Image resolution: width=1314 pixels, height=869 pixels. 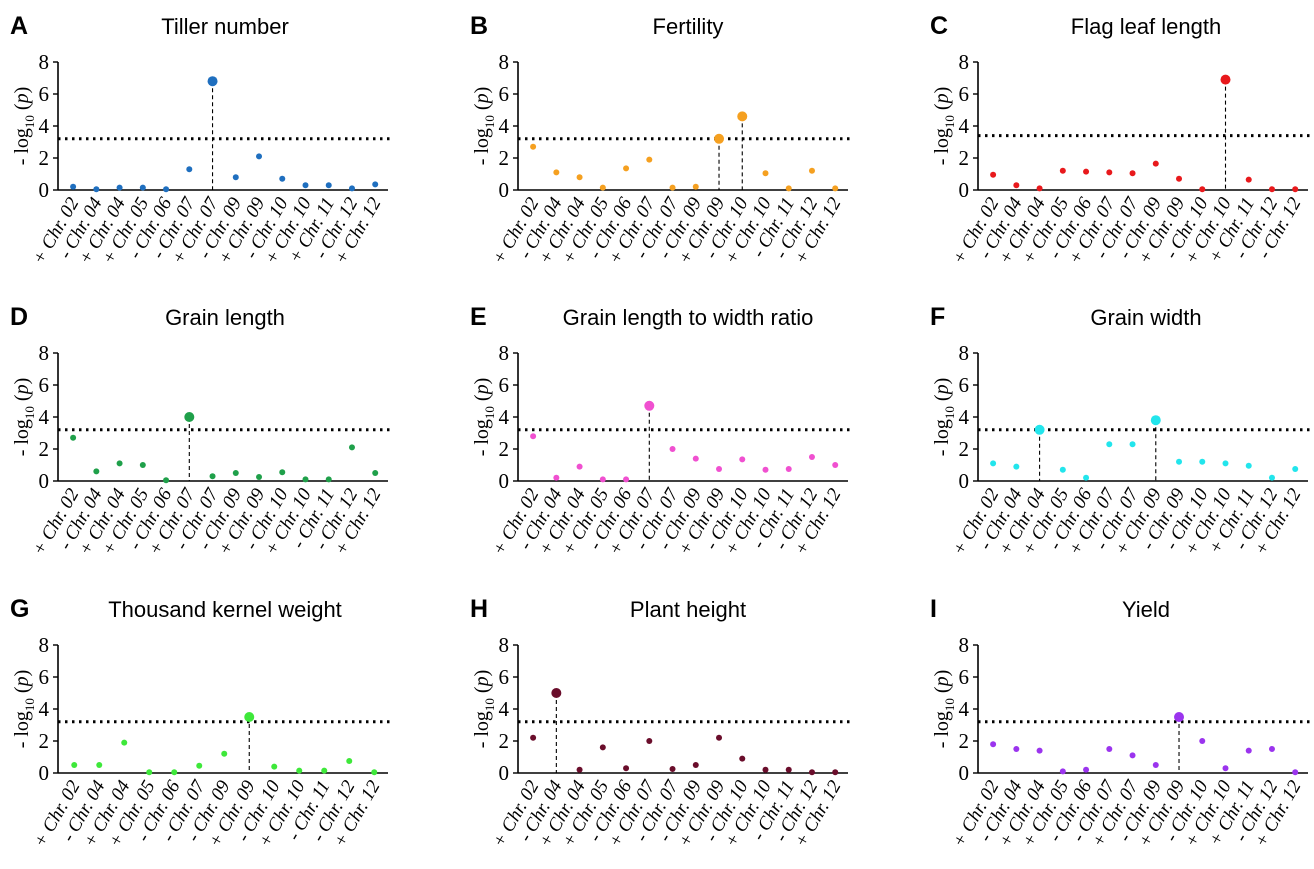 What do you see at coordinates (19, 609) in the screenshot?
I see `panel-letter: G` at bounding box center [19, 609].